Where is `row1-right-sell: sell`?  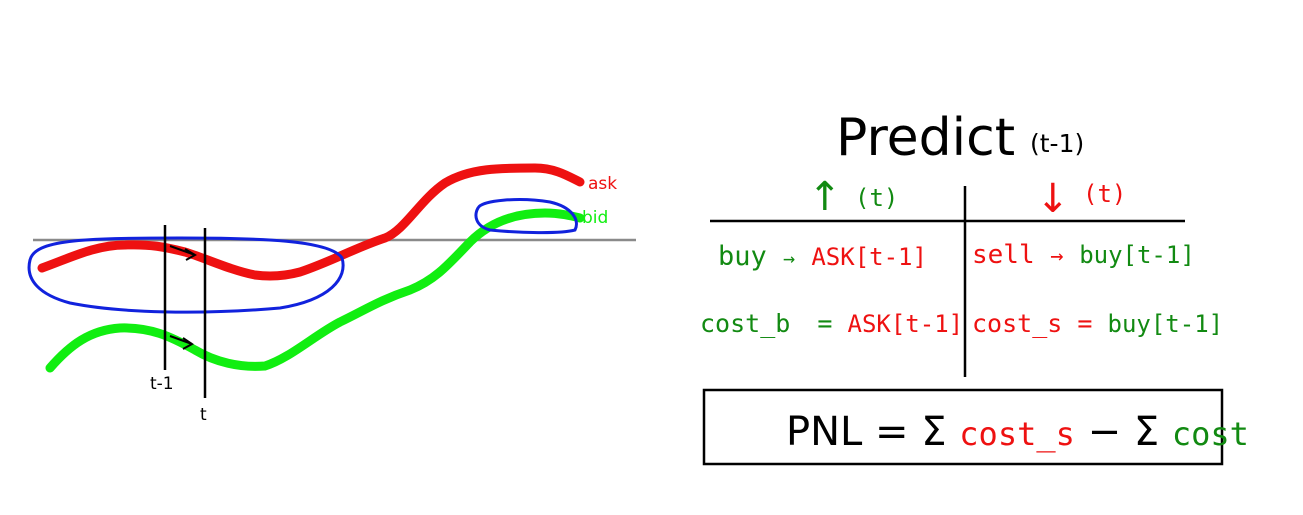 row1-right-sell: sell is located at coordinates (1003, 255).